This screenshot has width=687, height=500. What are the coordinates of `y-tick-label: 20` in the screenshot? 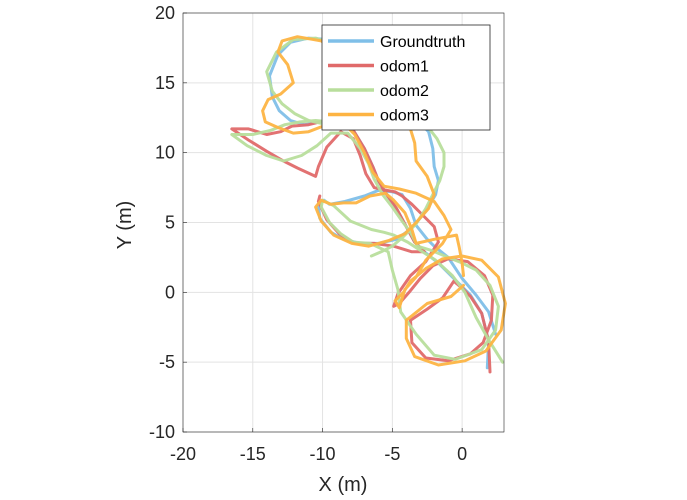 It's located at (165, 13).